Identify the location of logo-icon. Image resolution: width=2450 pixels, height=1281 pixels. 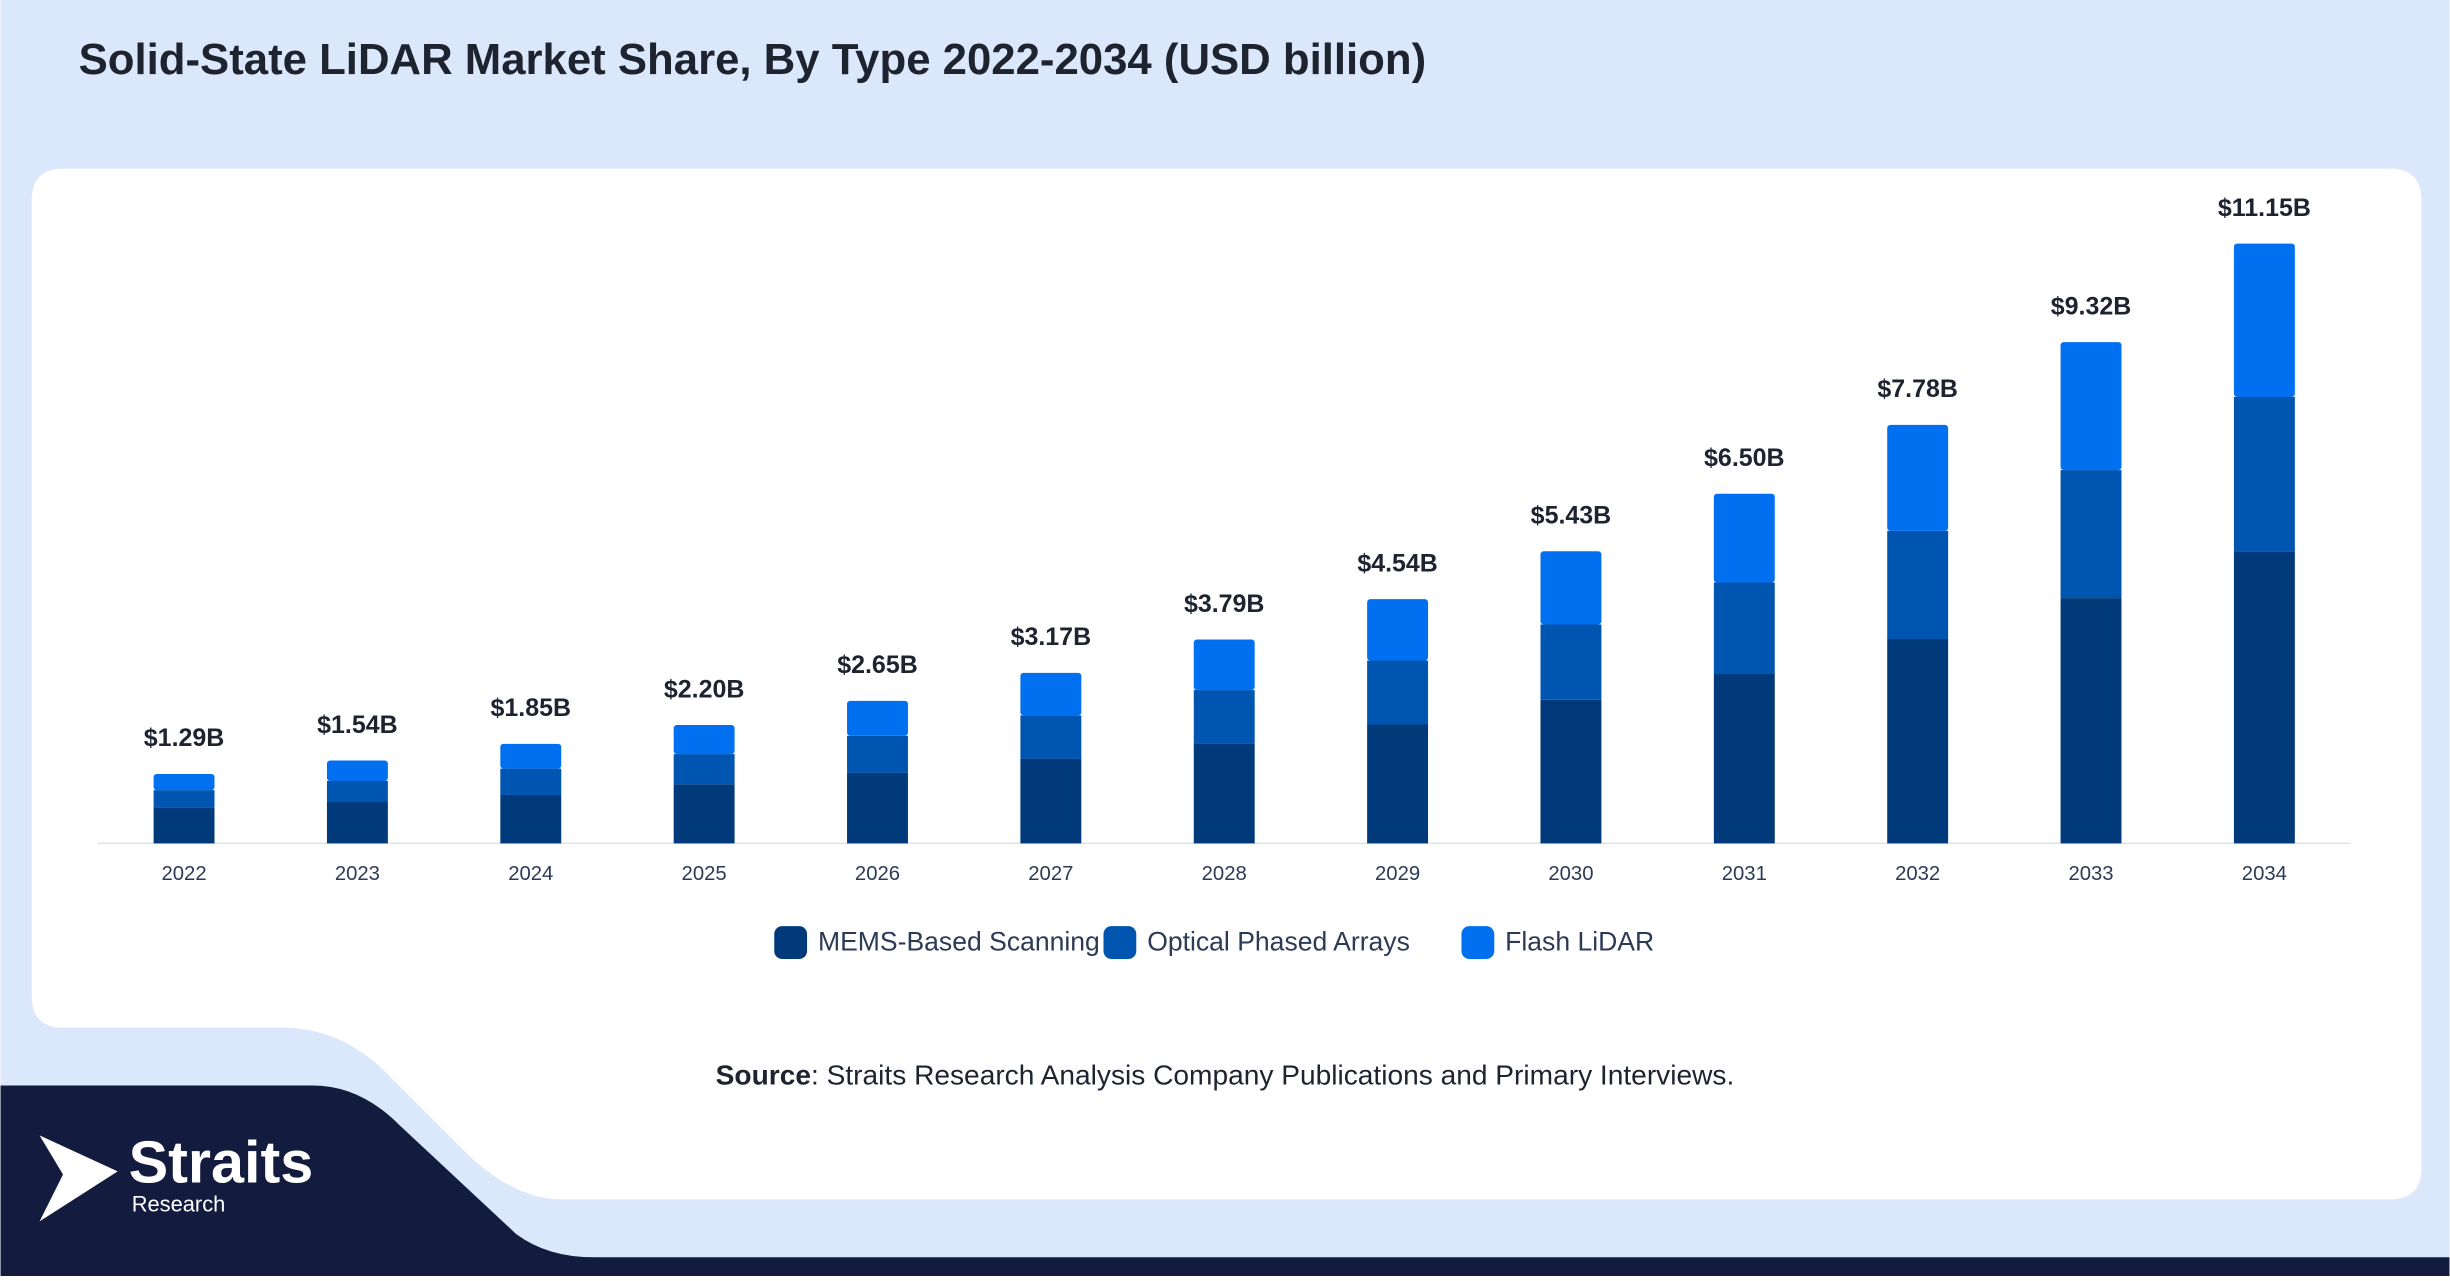
(78, 1178).